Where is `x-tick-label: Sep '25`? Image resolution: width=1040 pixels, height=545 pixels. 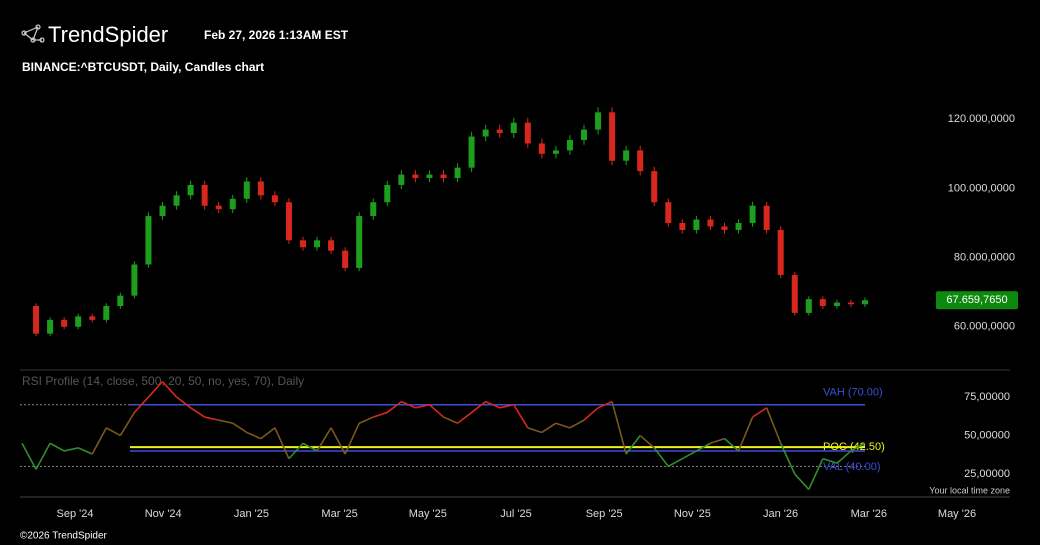 x-tick-label: Sep '25 is located at coordinates (604, 514).